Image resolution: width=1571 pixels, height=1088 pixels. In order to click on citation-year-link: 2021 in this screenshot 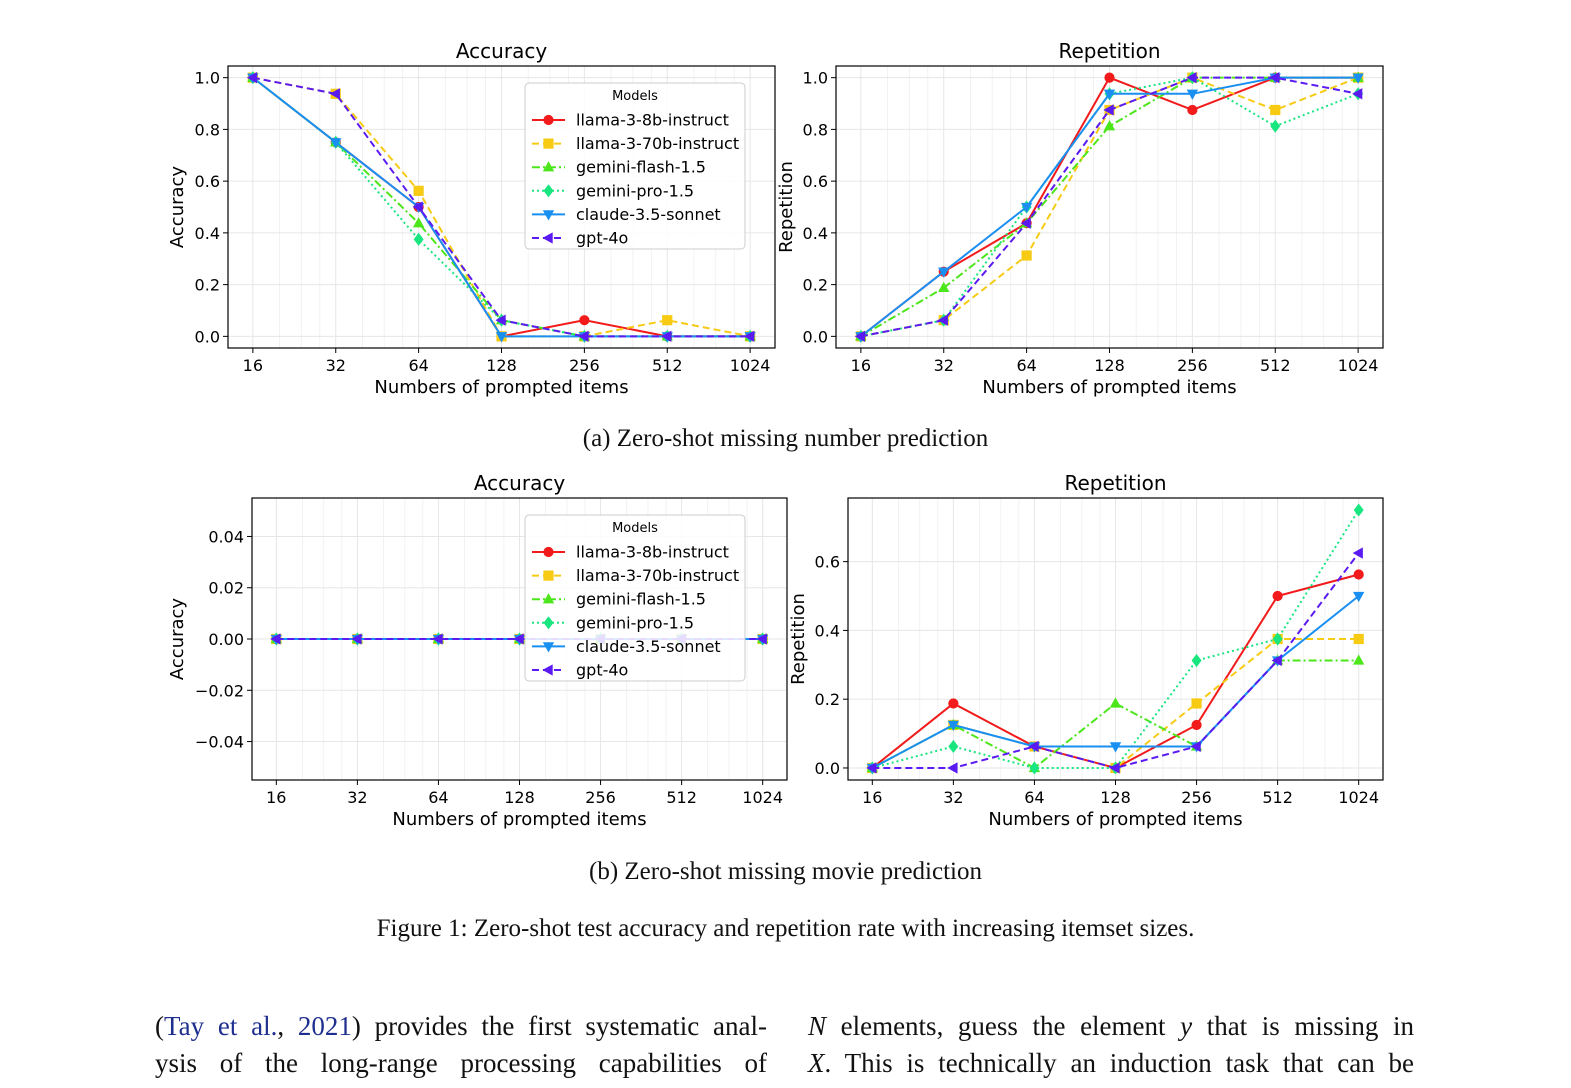, I will do `click(324, 1026)`.